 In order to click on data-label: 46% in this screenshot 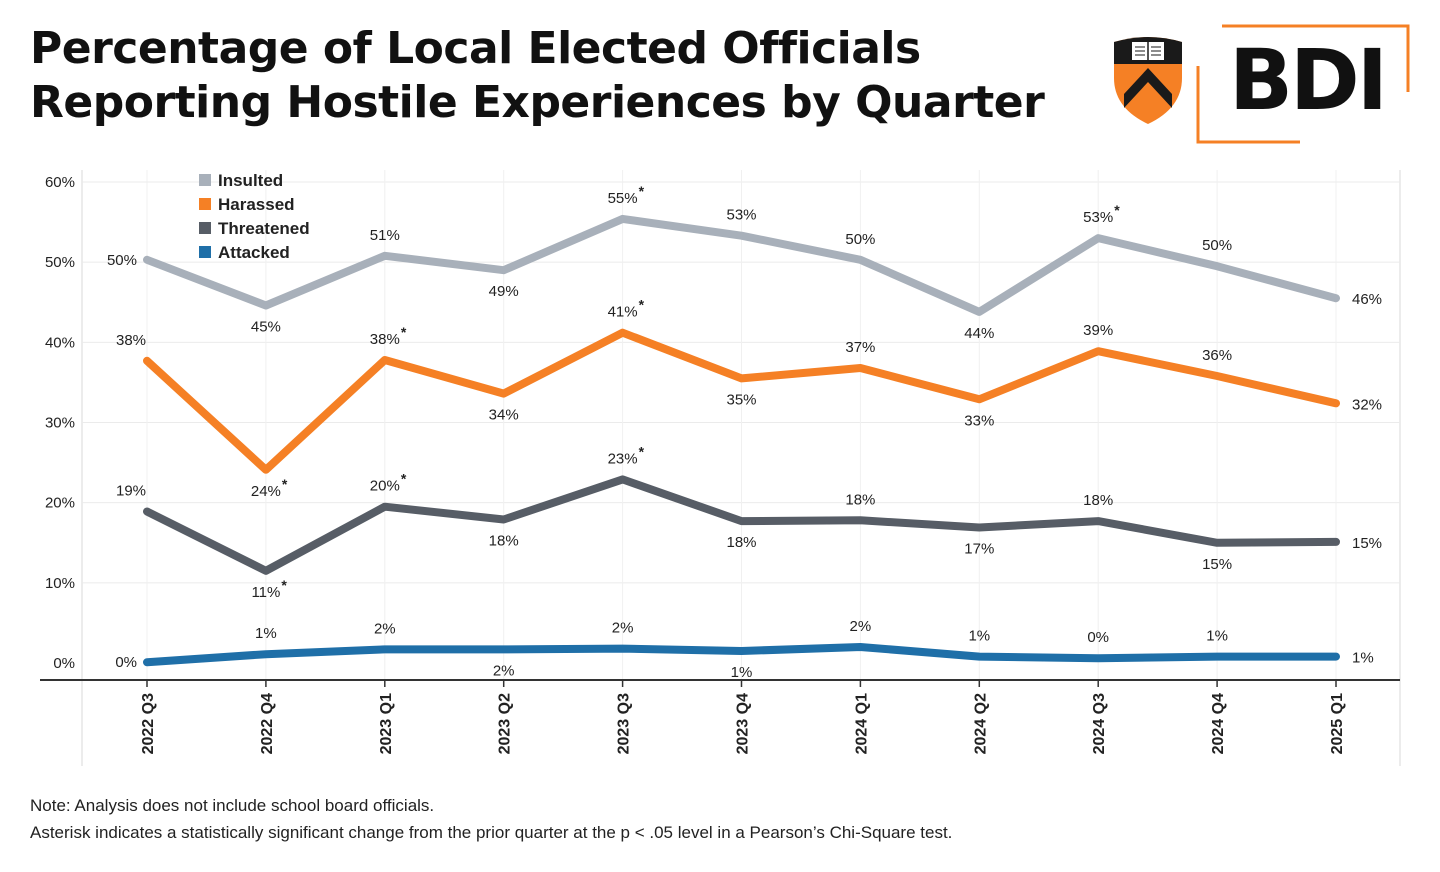, I will do `click(1367, 299)`.